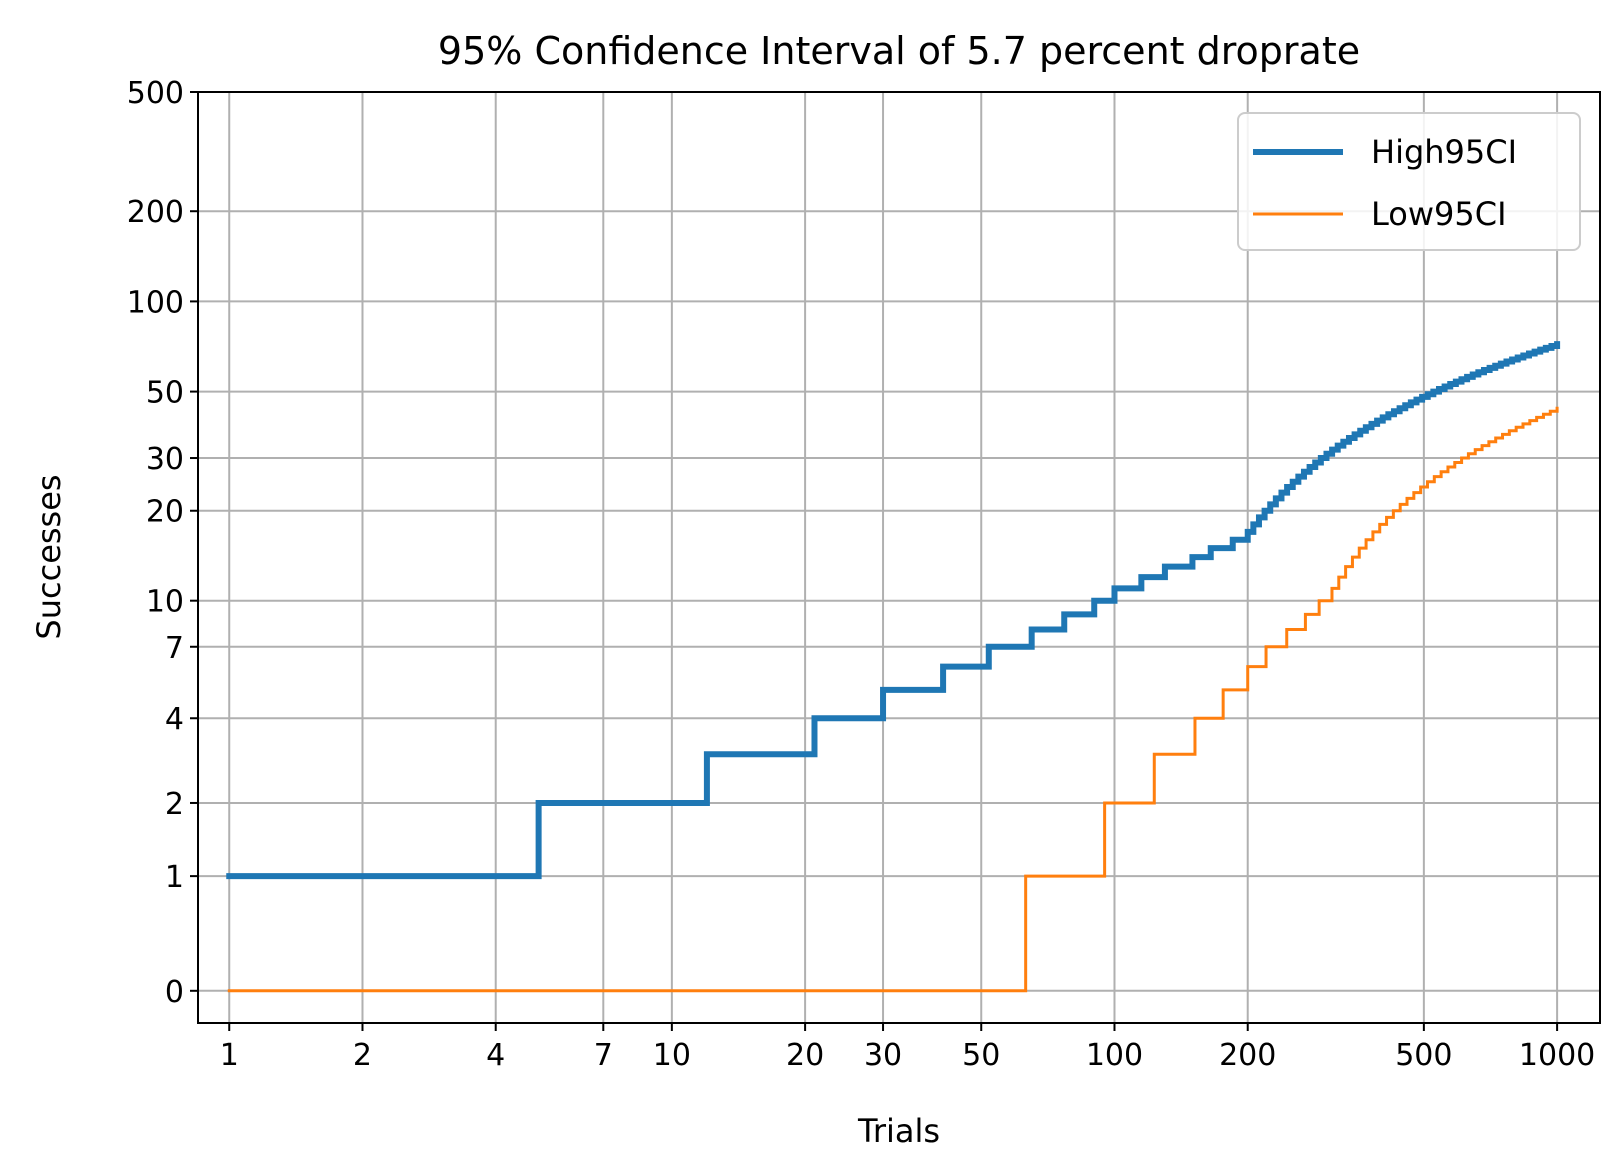  Describe the element at coordinates (155, 302) in the screenshot. I see `y-tick-label: 100` at that location.